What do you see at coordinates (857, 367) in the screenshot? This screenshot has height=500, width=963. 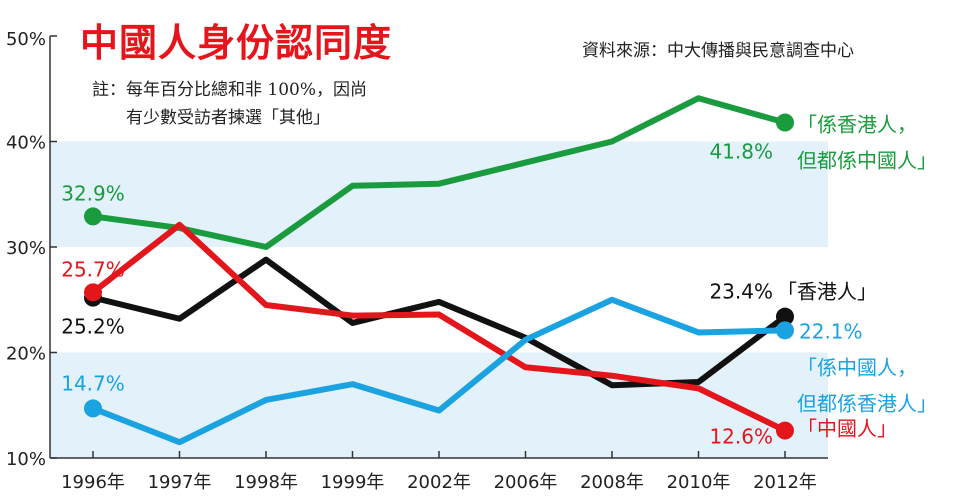 I see `series-legend-line1-blue: 「係中國人，` at bounding box center [857, 367].